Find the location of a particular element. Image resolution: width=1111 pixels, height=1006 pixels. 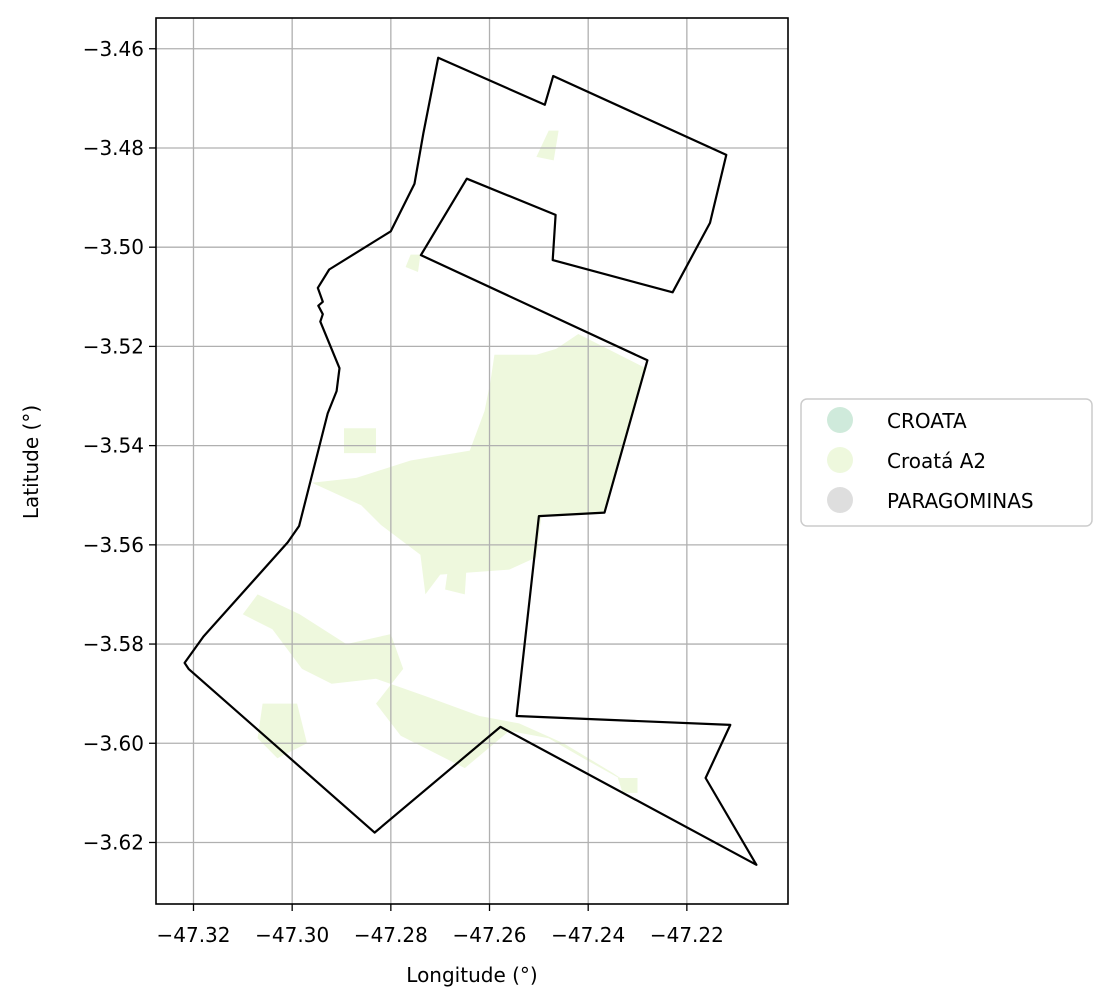

y-tick-label: −3.60 is located at coordinates (113, 743).